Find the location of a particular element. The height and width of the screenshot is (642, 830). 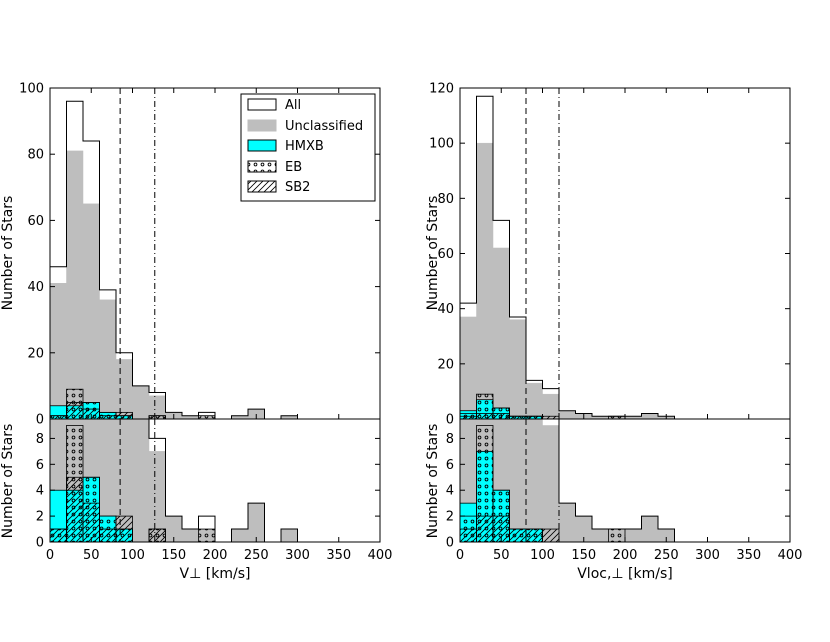

p1-top-ytick-label-40: 40 is located at coordinates (445, 309).